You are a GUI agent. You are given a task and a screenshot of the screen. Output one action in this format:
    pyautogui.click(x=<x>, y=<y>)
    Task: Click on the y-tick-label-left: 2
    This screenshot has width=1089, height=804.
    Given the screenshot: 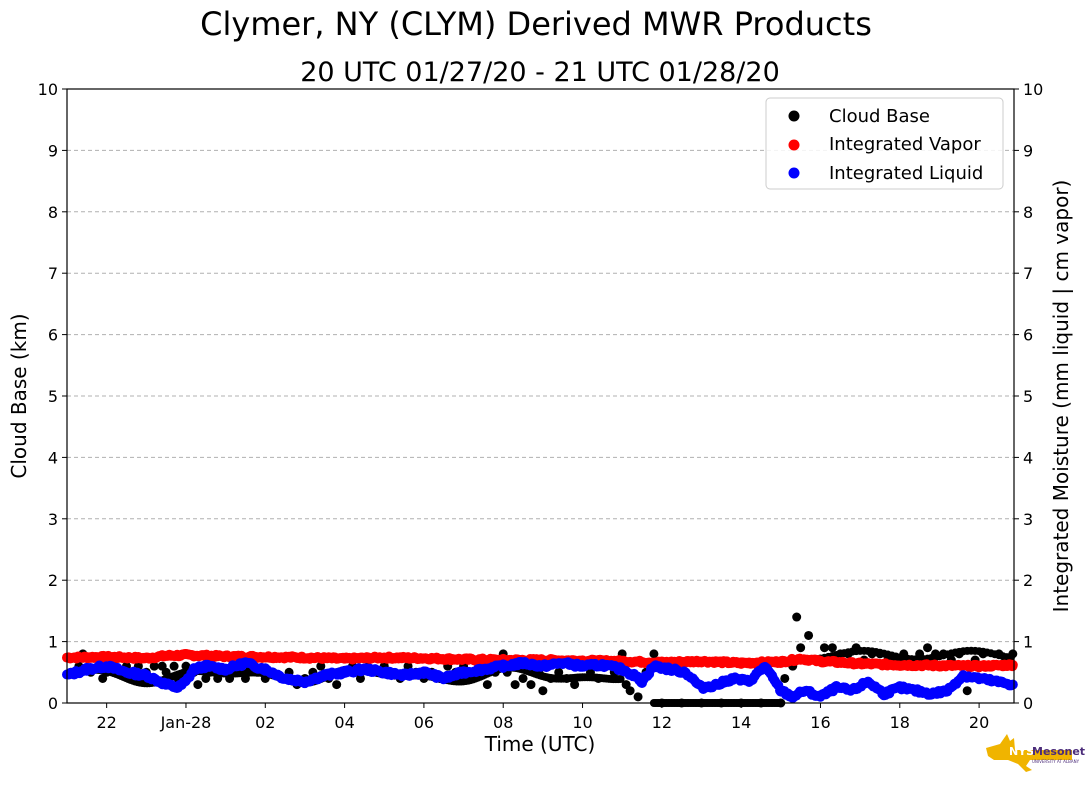 What is the action you would take?
    pyautogui.click(x=53, y=580)
    